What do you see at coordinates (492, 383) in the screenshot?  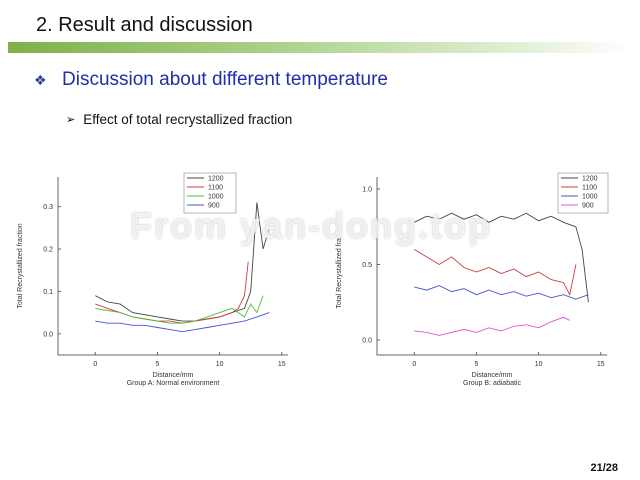 I see `chart-caption: Group B: adiabatic` at bounding box center [492, 383].